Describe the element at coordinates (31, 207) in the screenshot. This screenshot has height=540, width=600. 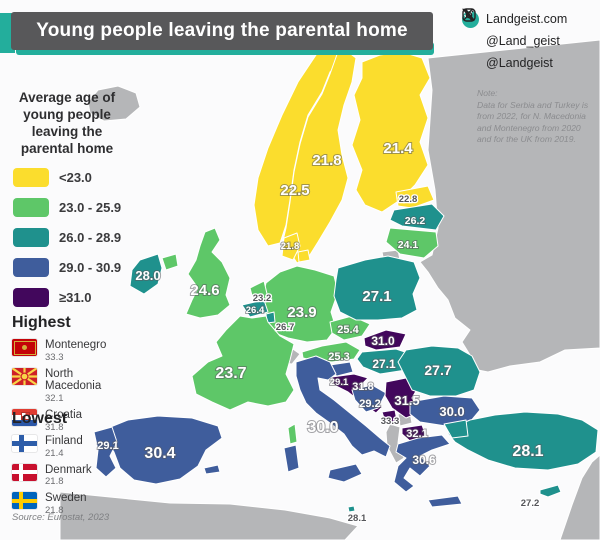
I see `legend-swatch-band2` at that location.